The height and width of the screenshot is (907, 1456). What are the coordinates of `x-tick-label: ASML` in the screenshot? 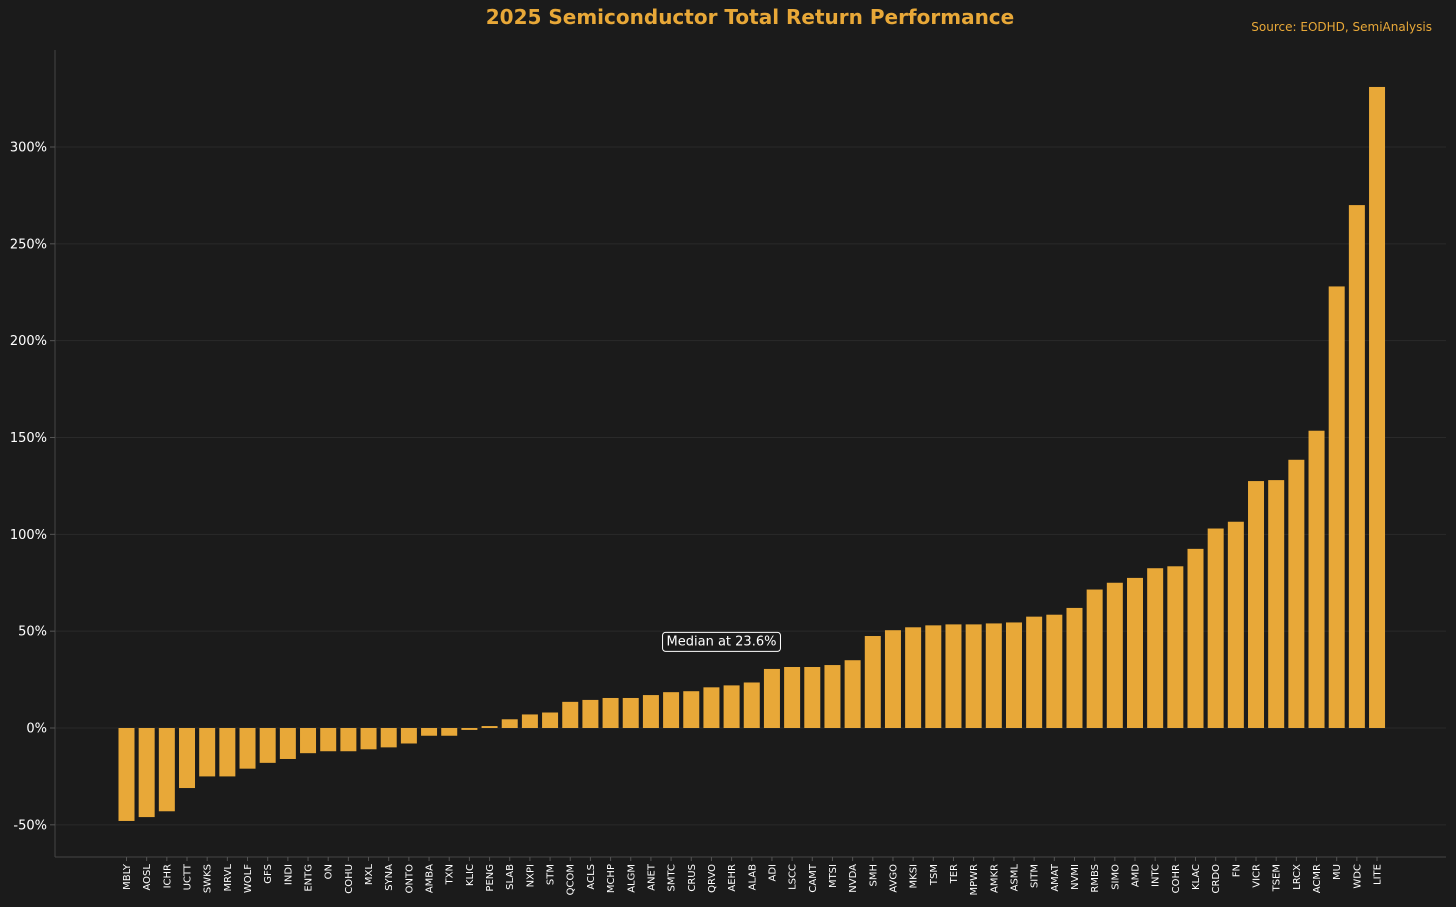 It's located at (1014, 878).